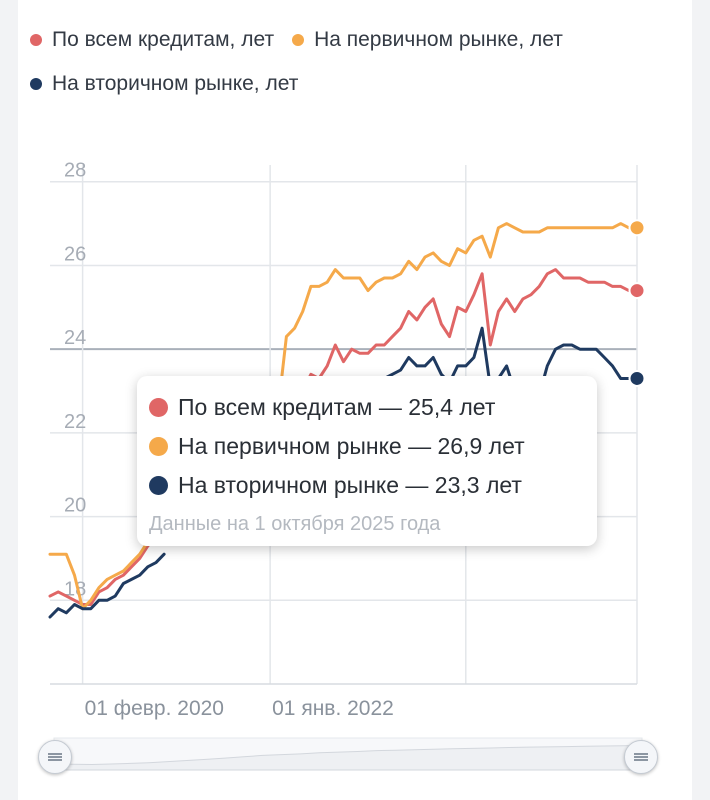 The height and width of the screenshot is (800, 710). Describe the element at coordinates (333, 708) in the screenshot. I see `x-tick-label: 01 янв. 2022` at that location.